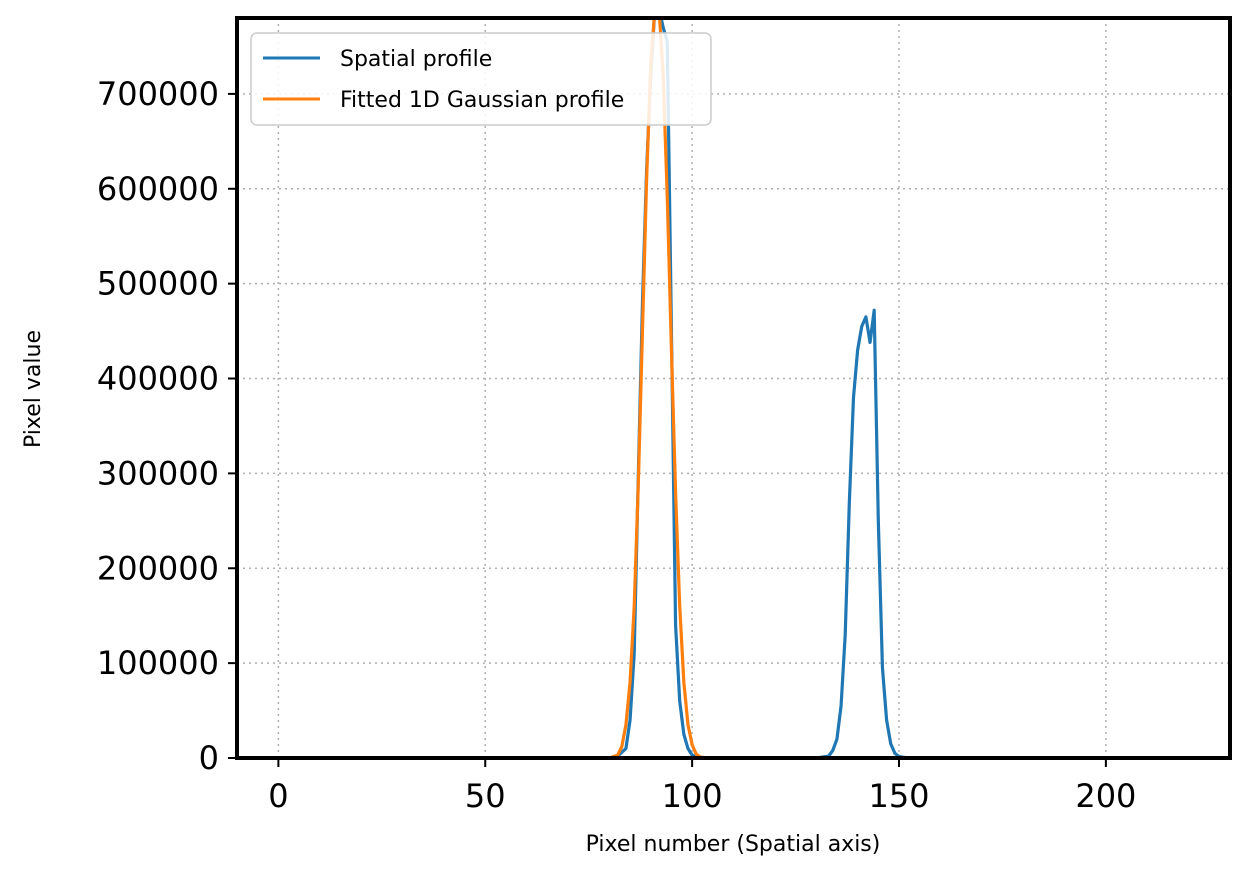 The width and height of the screenshot is (1249, 877). What do you see at coordinates (158, 379) in the screenshot?
I see `y-tick-label: 400000` at bounding box center [158, 379].